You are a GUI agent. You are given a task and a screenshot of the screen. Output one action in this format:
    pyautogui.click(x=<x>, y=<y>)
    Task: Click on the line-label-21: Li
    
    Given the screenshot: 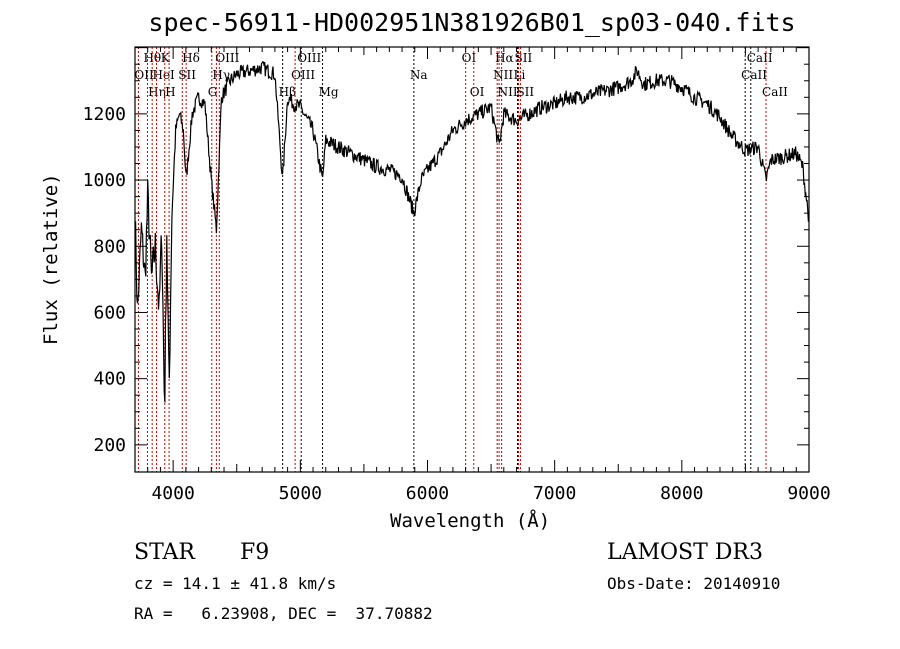 What is the action you would take?
    pyautogui.click(x=520, y=75)
    